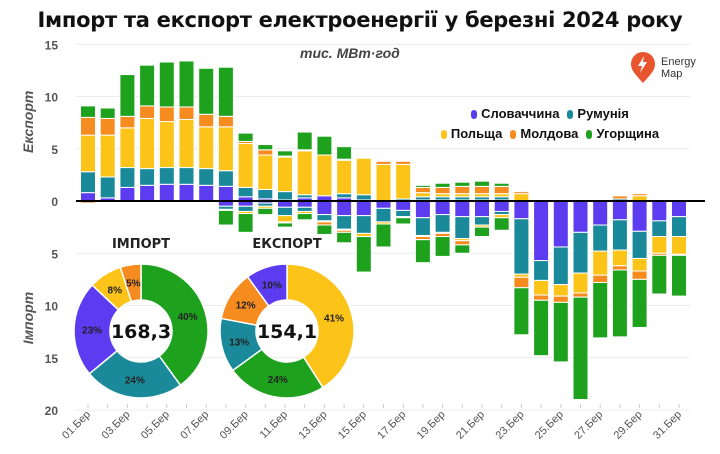  What do you see at coordinates (287, 332) in the screenshot?
I see `donut-total: 154,1` at bounding box center [287, 332].